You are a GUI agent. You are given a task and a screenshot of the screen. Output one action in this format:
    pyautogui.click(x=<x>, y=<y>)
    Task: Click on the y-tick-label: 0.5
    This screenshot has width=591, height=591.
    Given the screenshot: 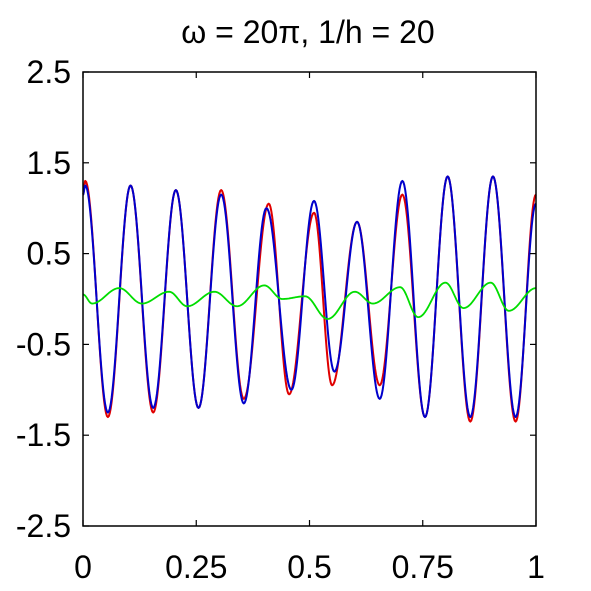 What is the action you would take?
    pyautogui.click(x=49, y=254)
    